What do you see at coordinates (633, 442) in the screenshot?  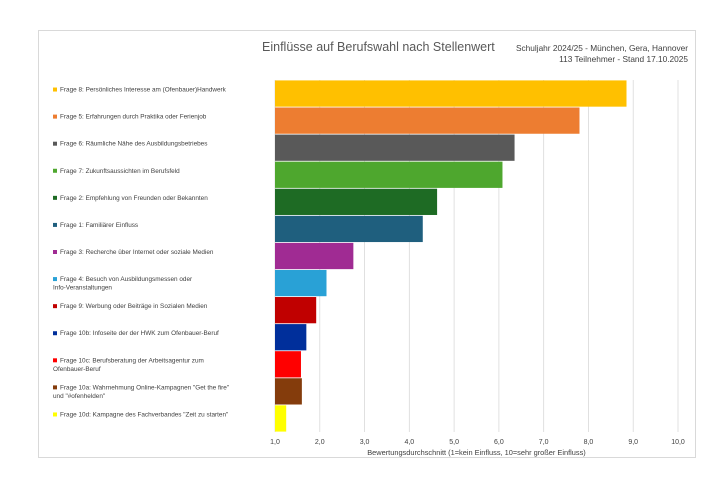 I see `x-tick-label: 9,0` at bounding box center [633, 442].